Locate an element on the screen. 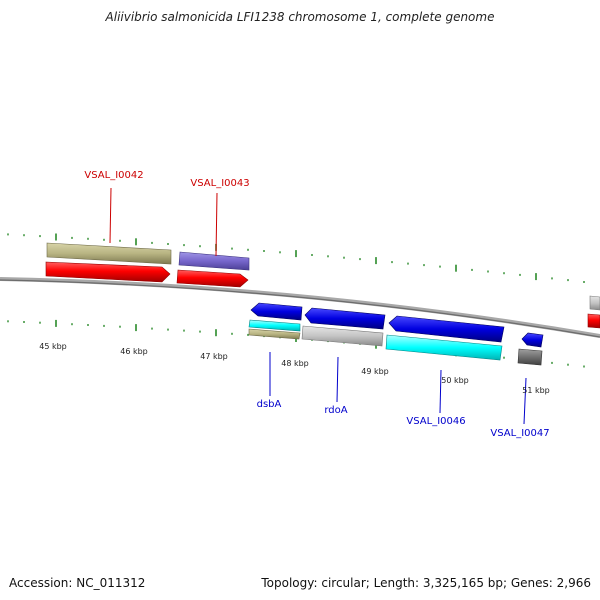 Image resolution: width=600 pixels, height=600 pixels. gene-label-VSAL_I0043: VSAL_I0043 is located at coordinates (219, 183).